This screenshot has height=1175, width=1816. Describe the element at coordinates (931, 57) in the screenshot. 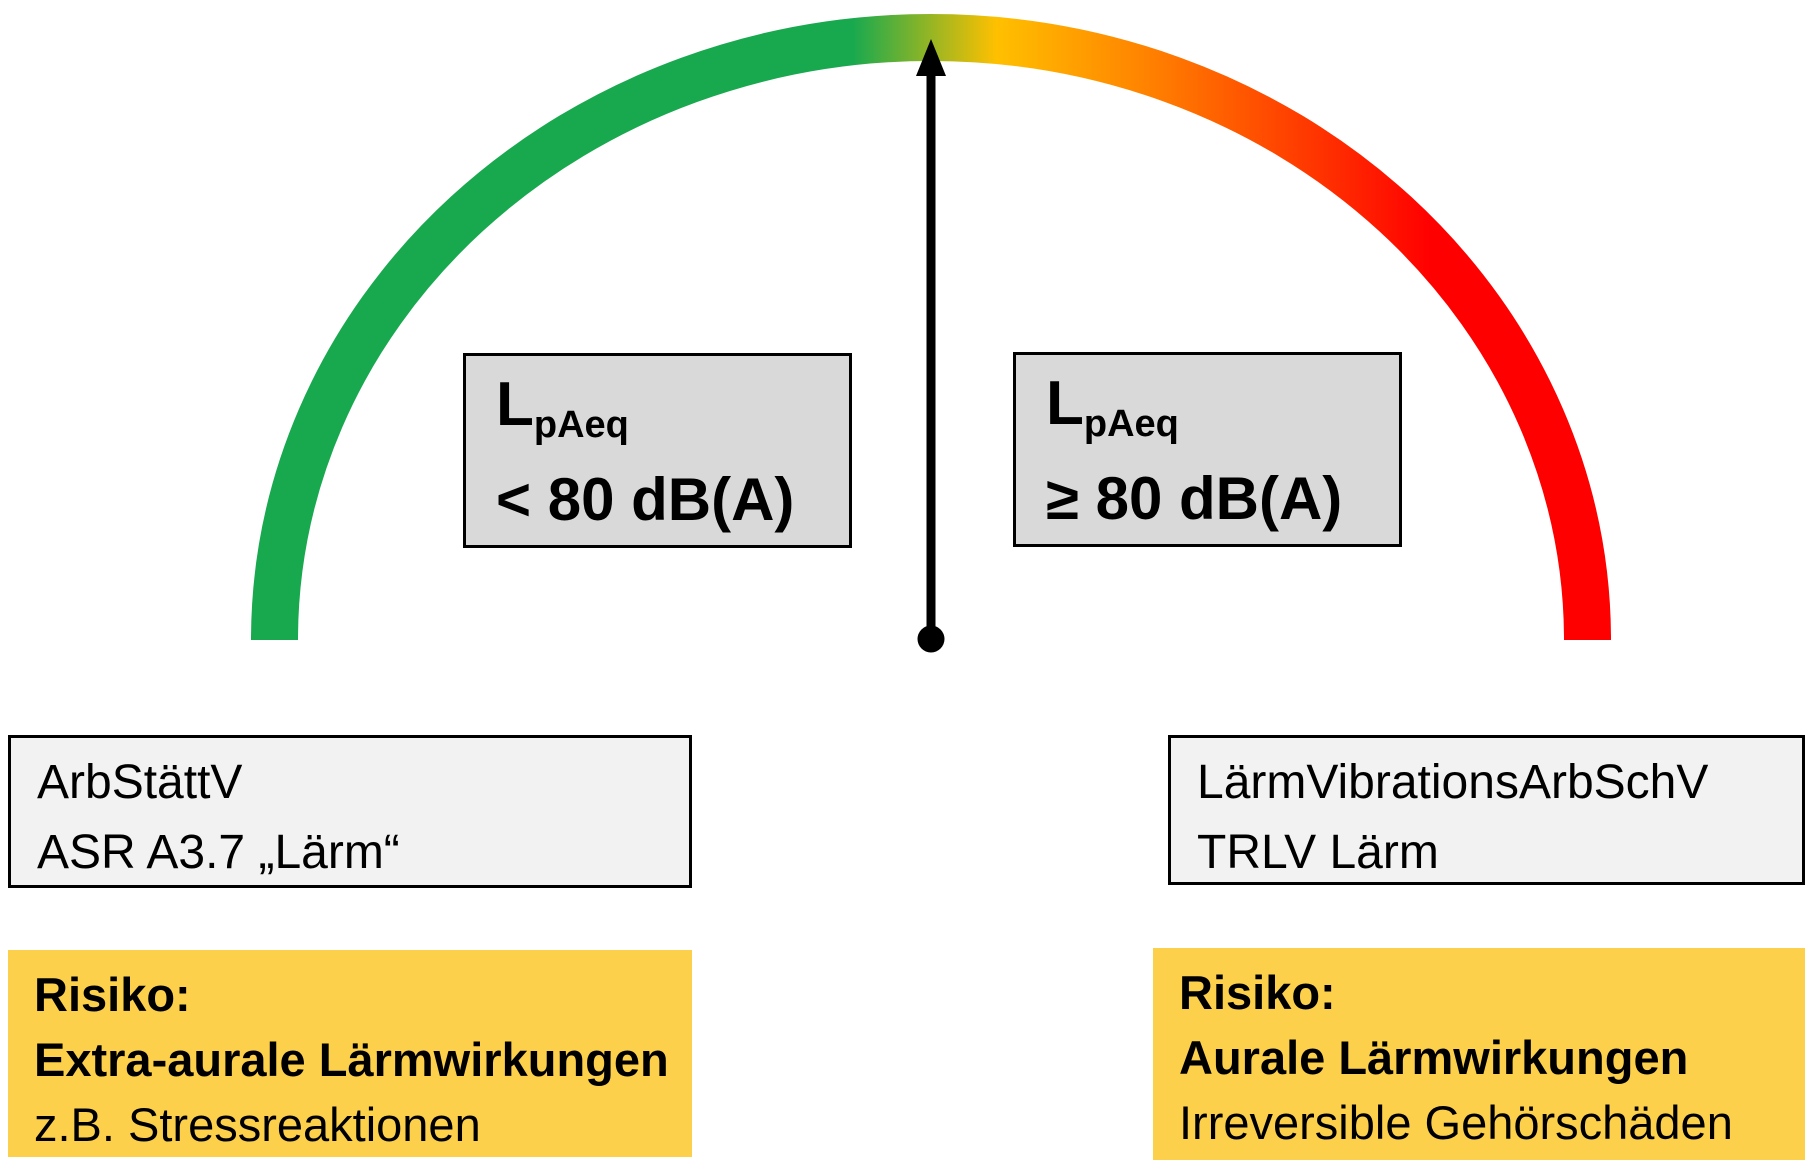

I see `needle-arrowhead-icon` at that location.